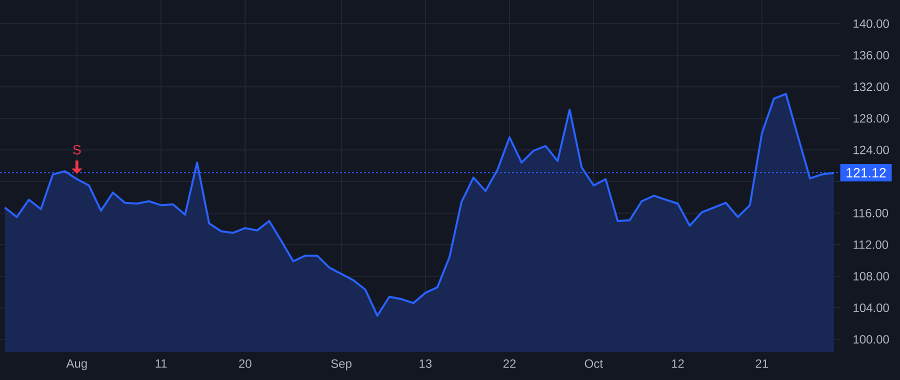 The image size is (900, 380). I want to click on y-tick-label: 124.00, so click(871, 150).